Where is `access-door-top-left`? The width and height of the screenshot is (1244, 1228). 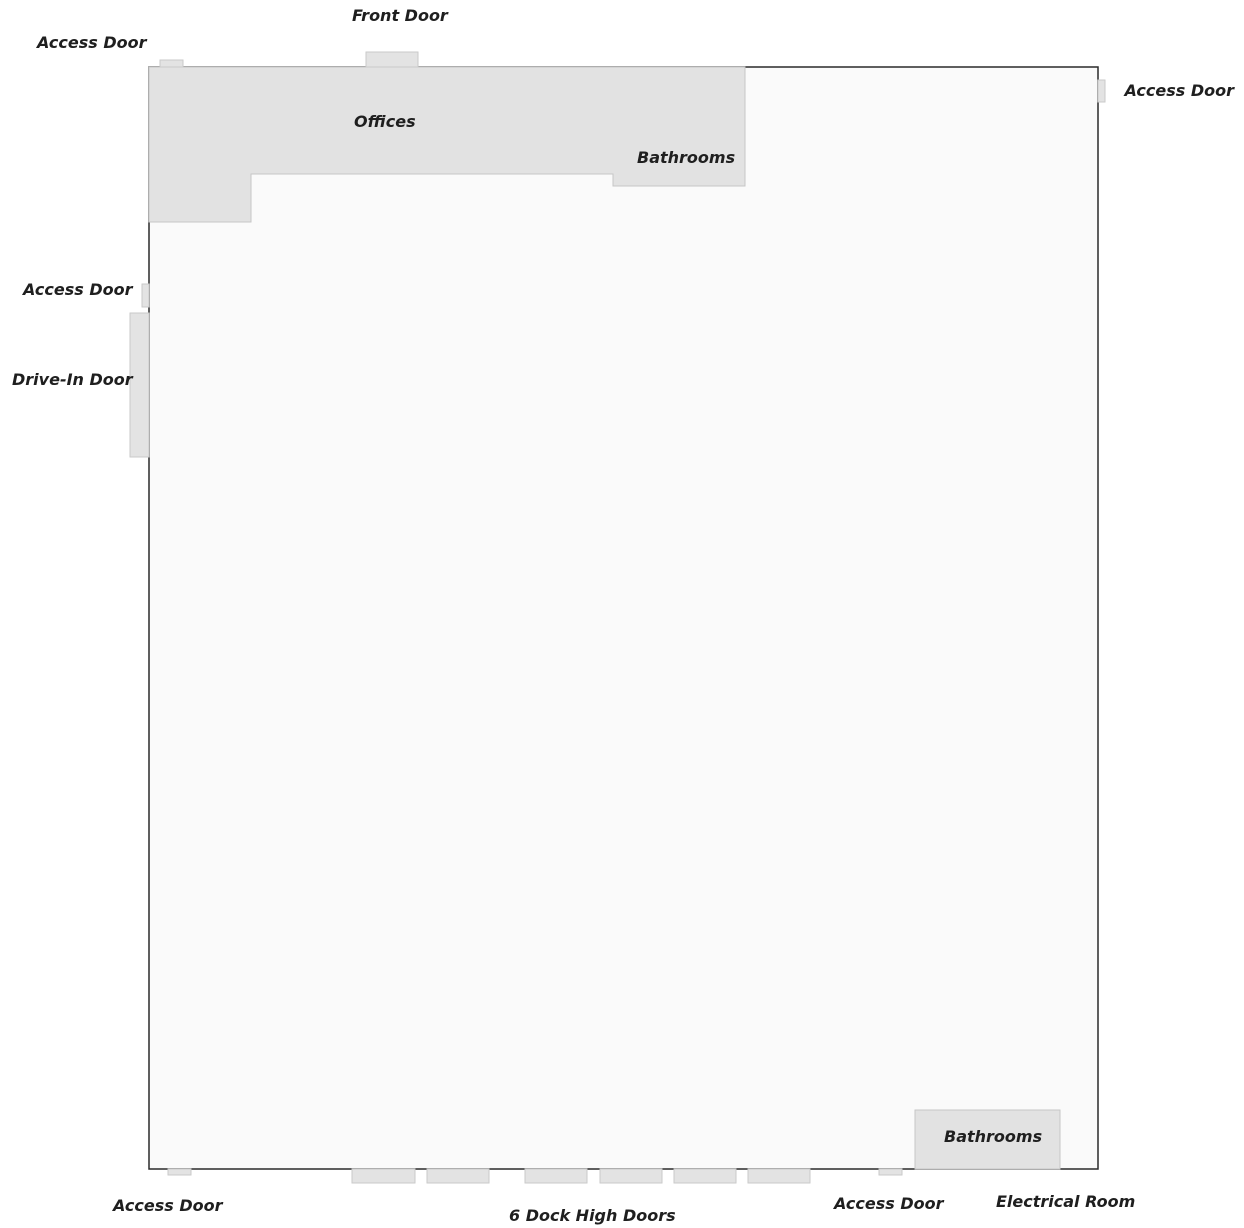
access-door-top-left is located at coordinates (171, 63).